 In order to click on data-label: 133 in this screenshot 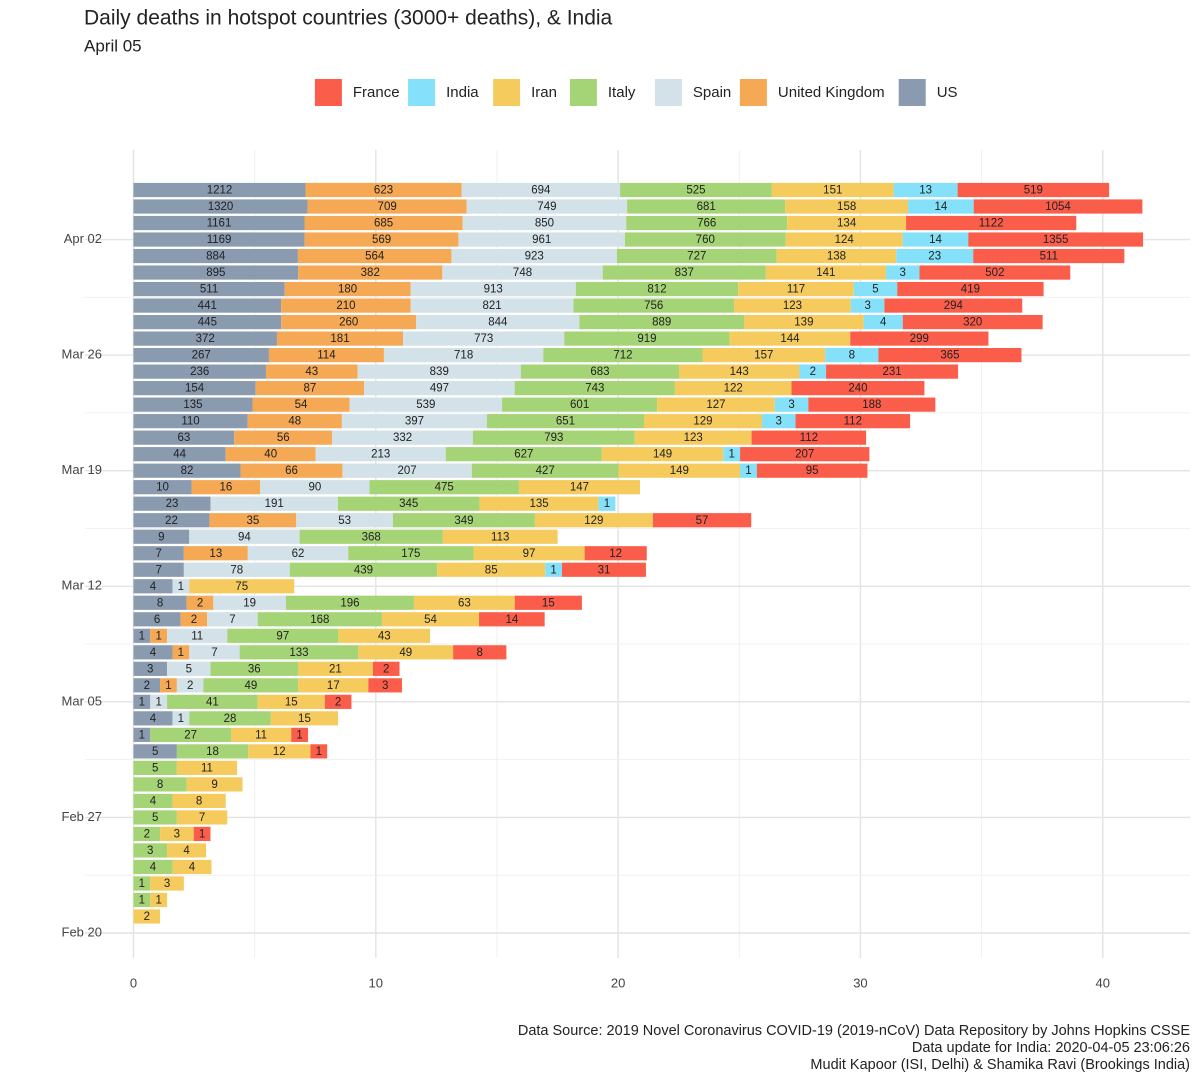, I will do `click(298, 653)`.